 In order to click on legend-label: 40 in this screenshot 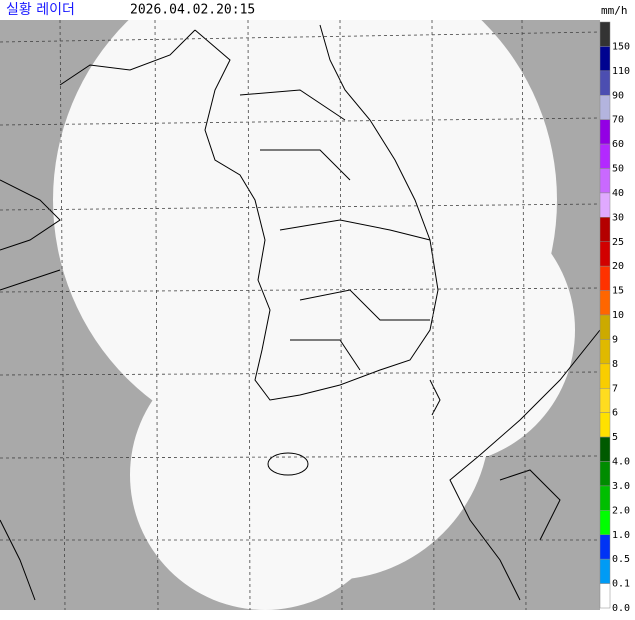, I will do `click(618, 193)`.